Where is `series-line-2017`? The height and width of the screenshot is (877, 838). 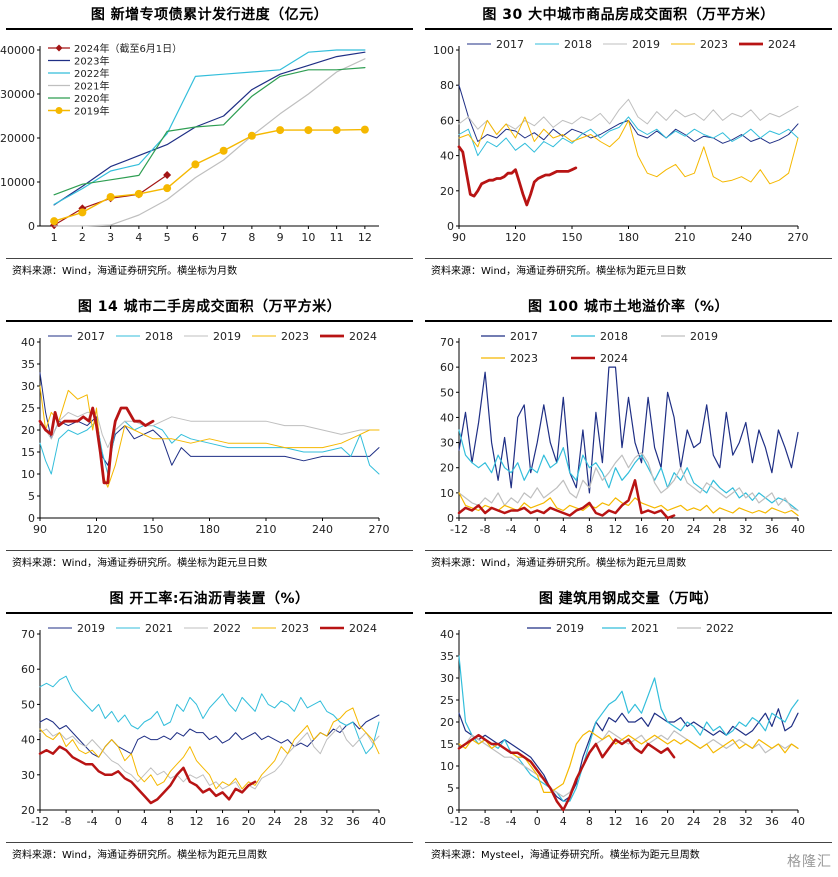 series-line-2017 is located at coordinates (628, 430).